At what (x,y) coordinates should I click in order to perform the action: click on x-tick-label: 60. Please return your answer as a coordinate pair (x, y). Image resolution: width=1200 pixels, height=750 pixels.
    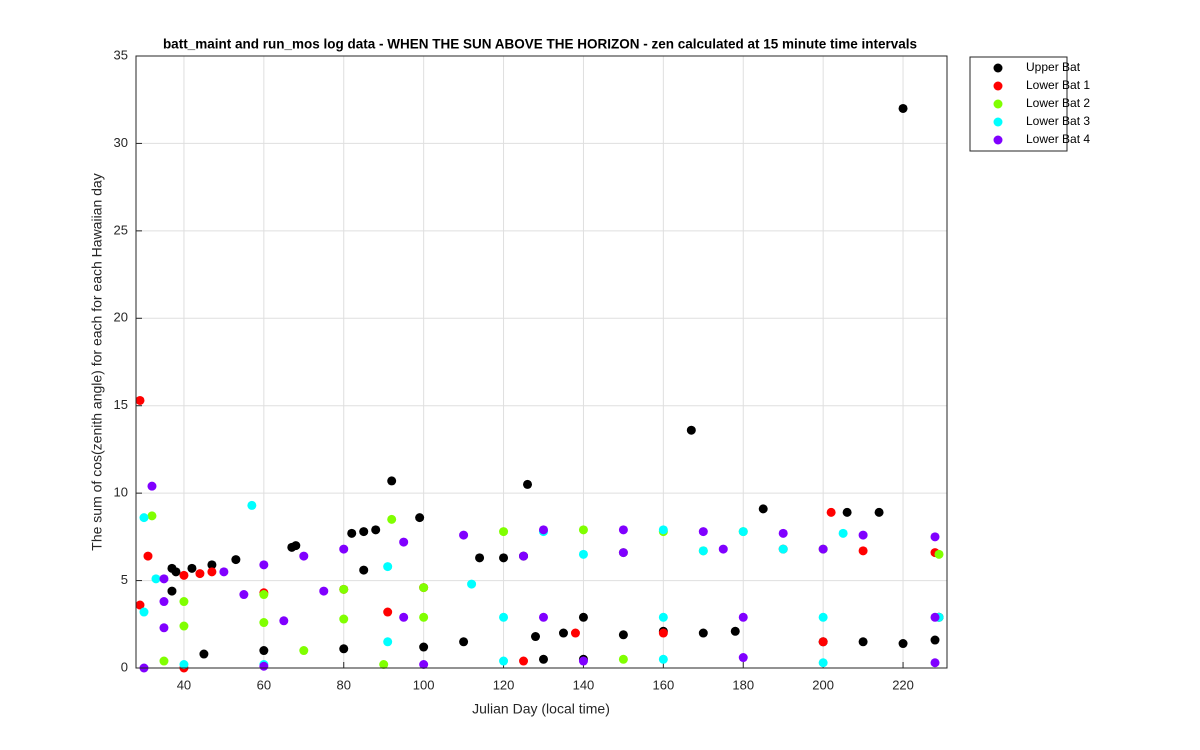
    Looking at the image, I should click on (264, 684).